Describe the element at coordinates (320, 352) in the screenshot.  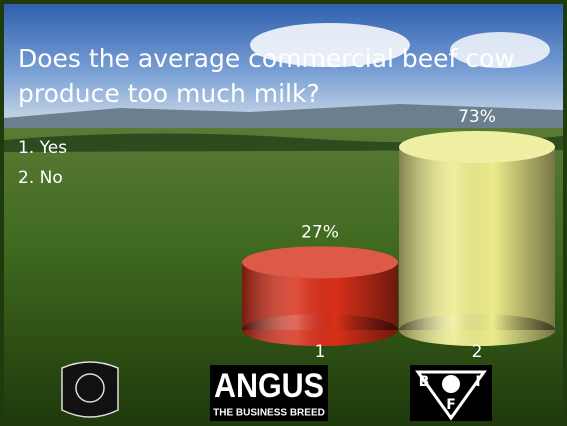
I see `category-label: 1` at that location.